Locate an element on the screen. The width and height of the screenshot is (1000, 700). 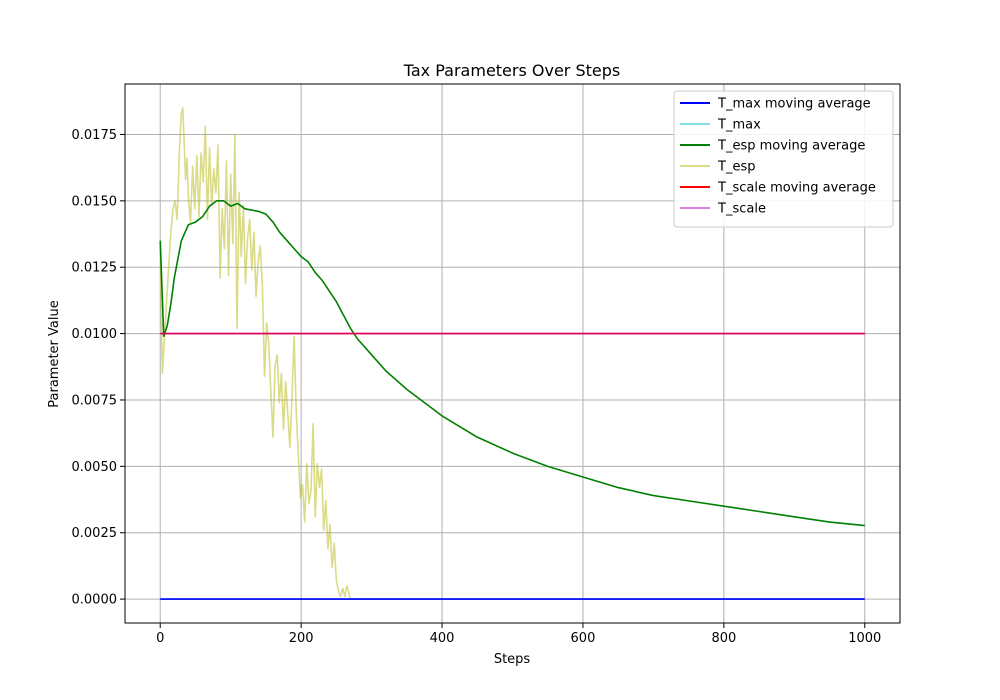
legend-label: T_esp is located at coordinates (736, 167).